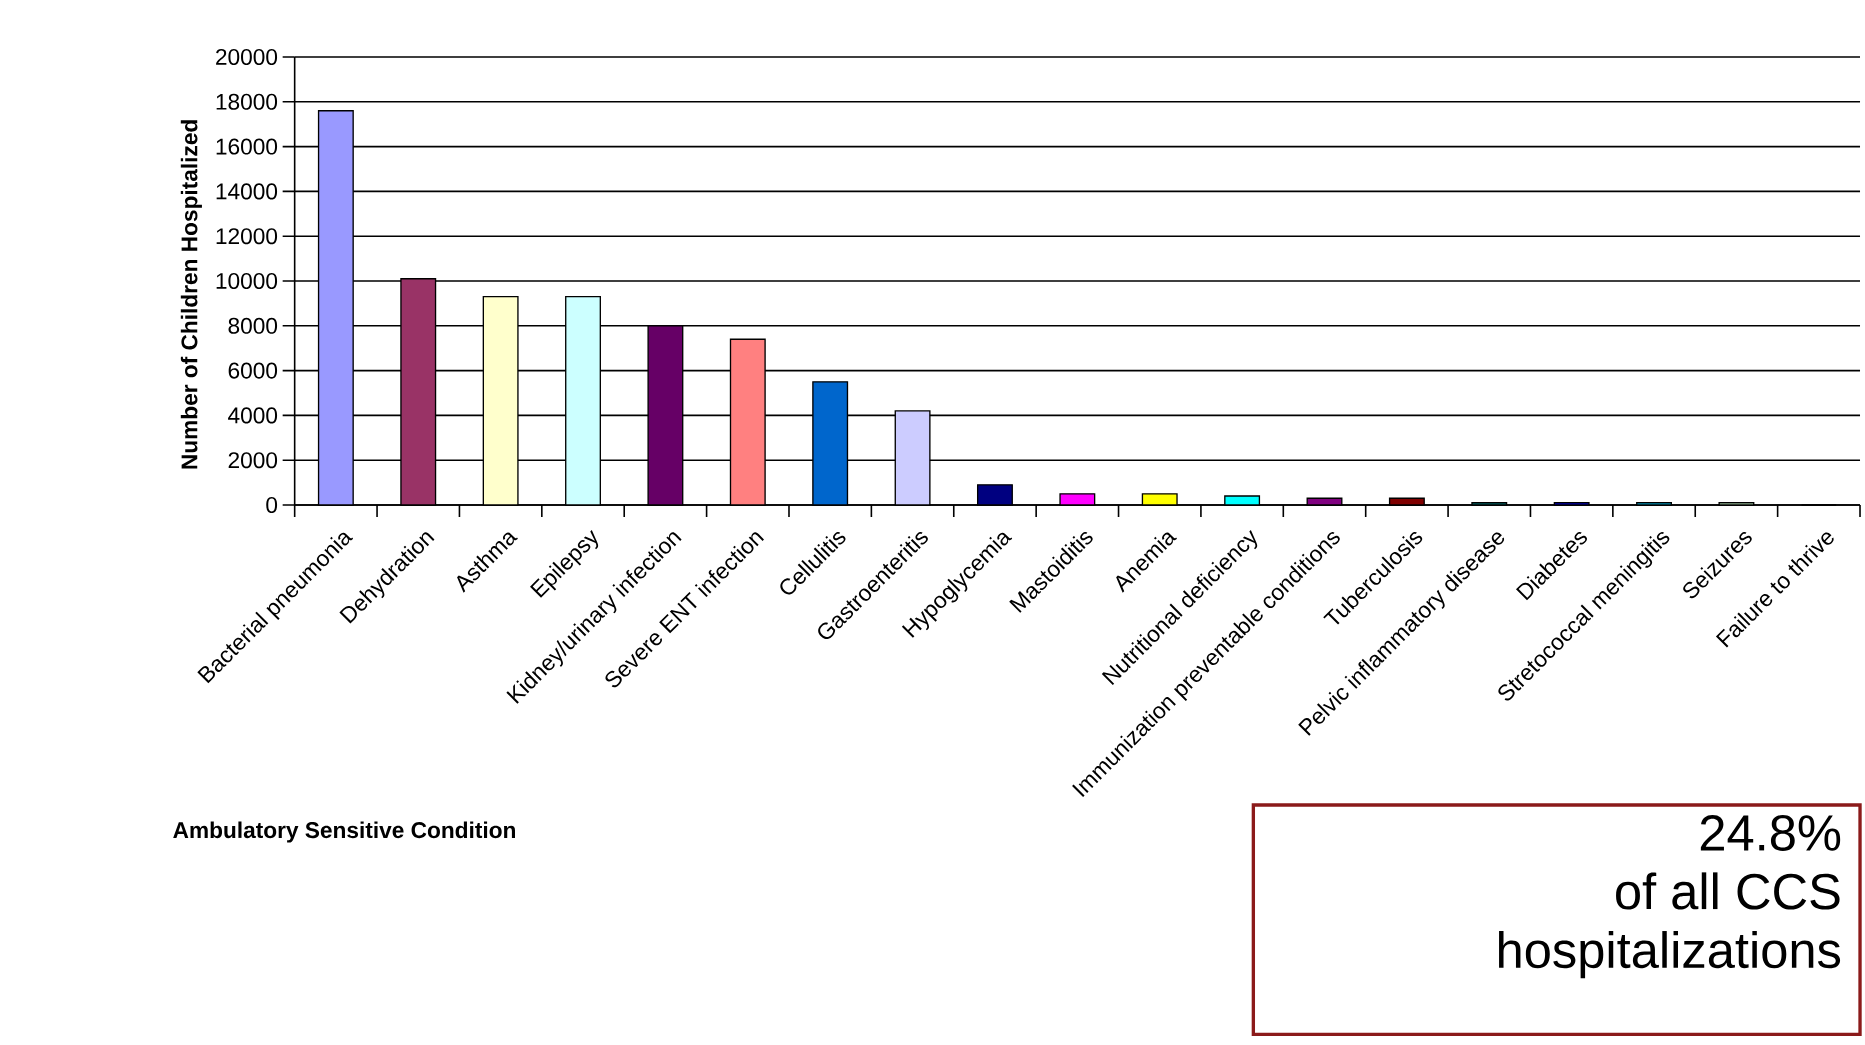  What do you see at coordinates (1670, 955) in the screenshot?
I see `text: hospitalizations` at bounding box center [1670, 955].